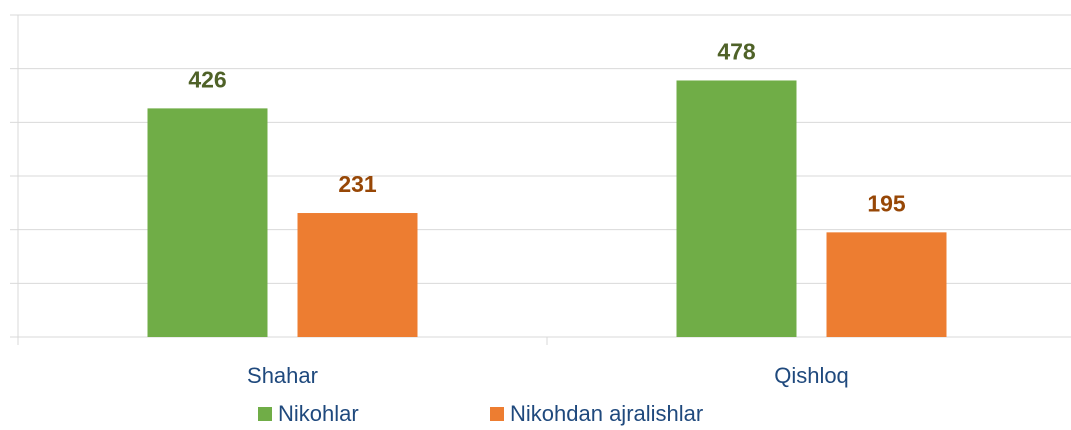 The image size is (1071, 430). What do you see at coordinates (811, 375) in the screenshot?
I see `x-tick-label: Qishloq` at bounding box center [811, 375].